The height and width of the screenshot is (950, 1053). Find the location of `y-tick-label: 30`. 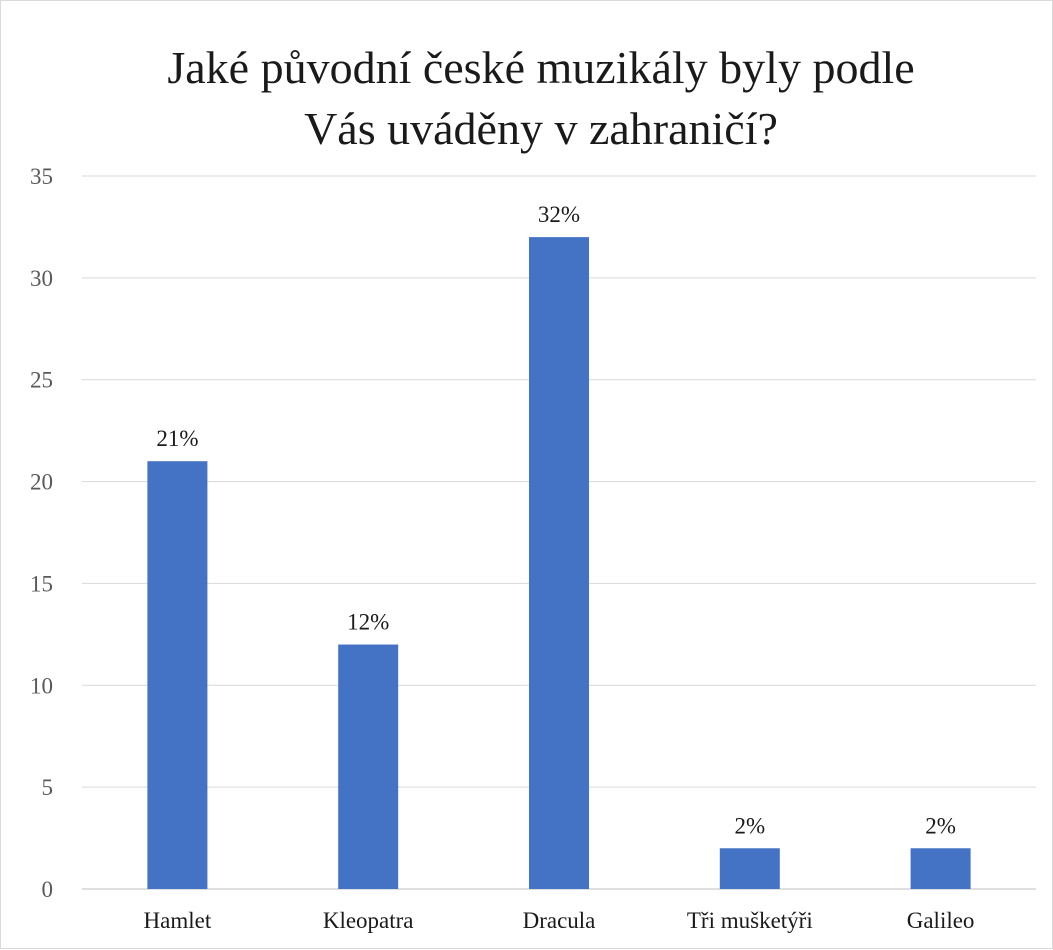

y-tick-label: 30 is located at coordinates (41, 278).